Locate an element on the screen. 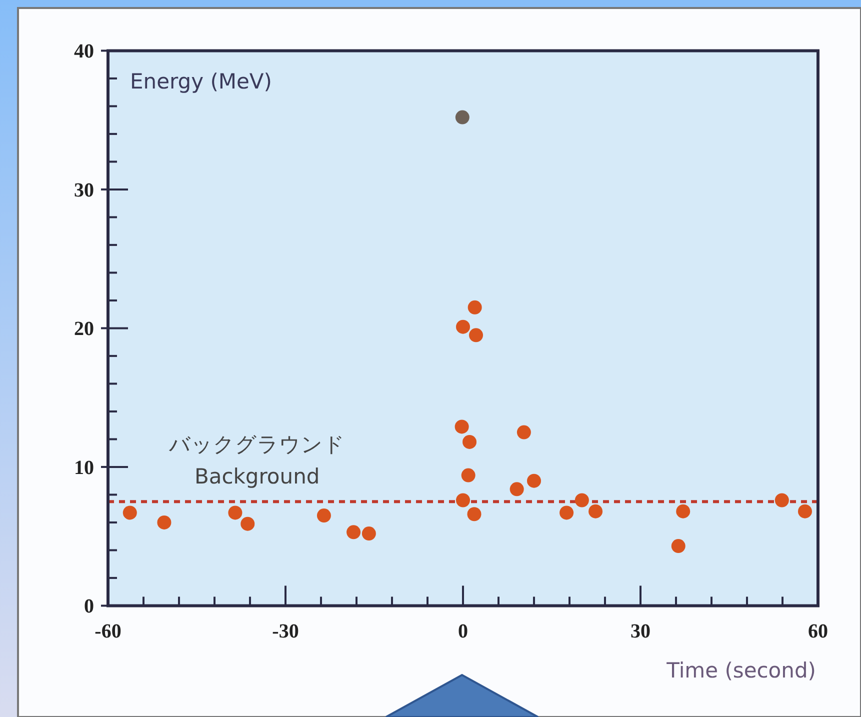  y-tick-label: 10 is located at coordinates (84, 467).